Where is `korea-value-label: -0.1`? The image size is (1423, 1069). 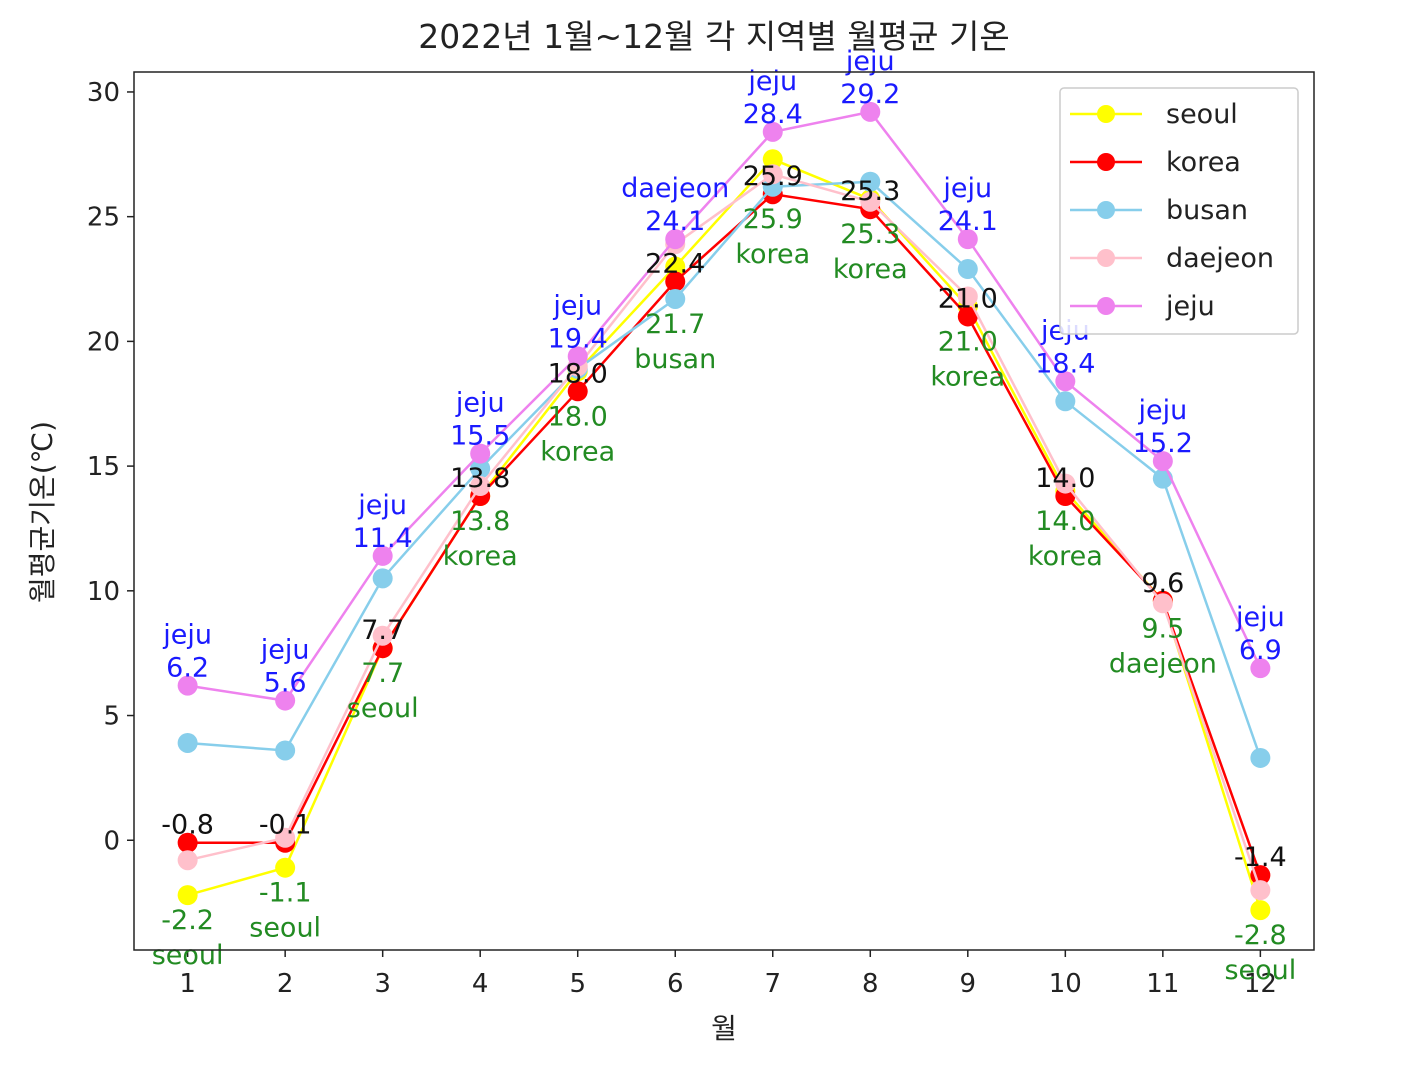 korea-value-label: -0.1 is located at coordinates (285, 825).